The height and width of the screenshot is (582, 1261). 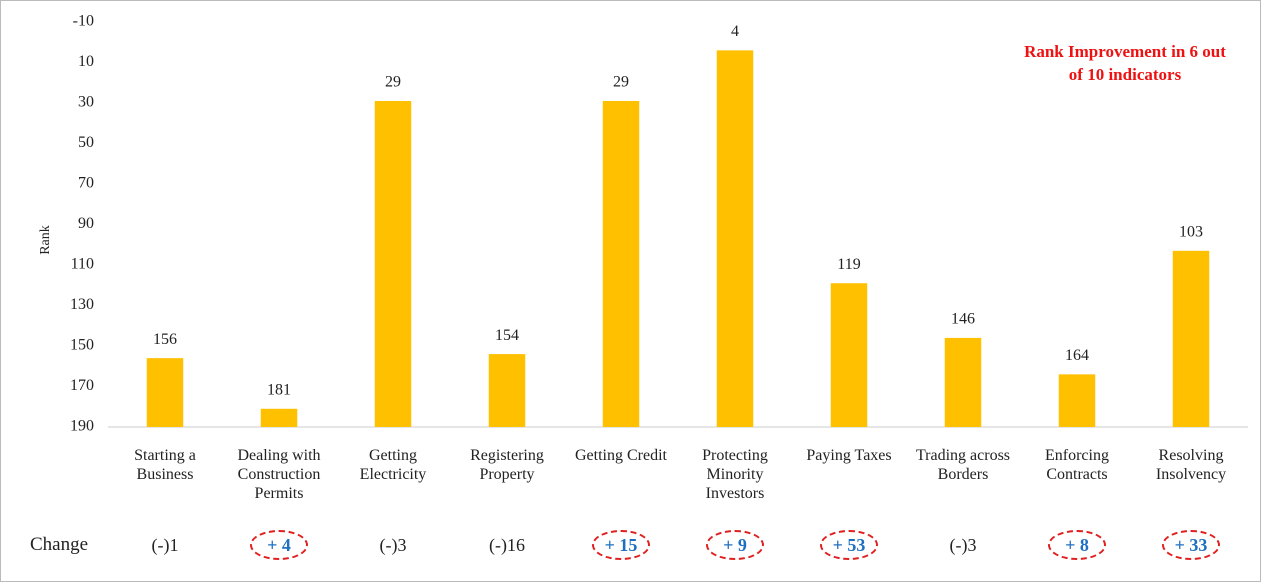 I want to click on y-tick-label: 130, so click(x=82, y=304).